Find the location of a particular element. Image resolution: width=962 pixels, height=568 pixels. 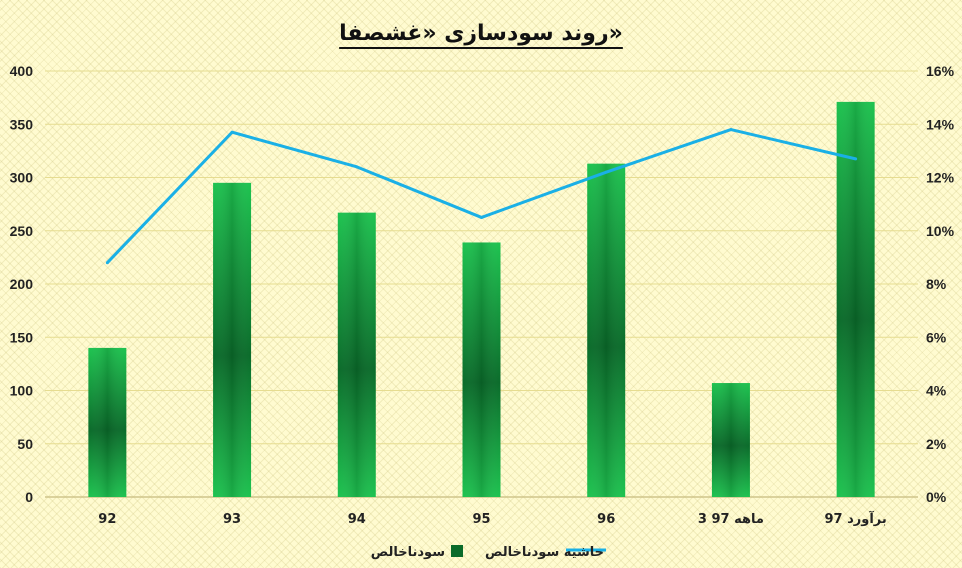

y-right-tick-label: 6% is located at coordinates (936, 337).